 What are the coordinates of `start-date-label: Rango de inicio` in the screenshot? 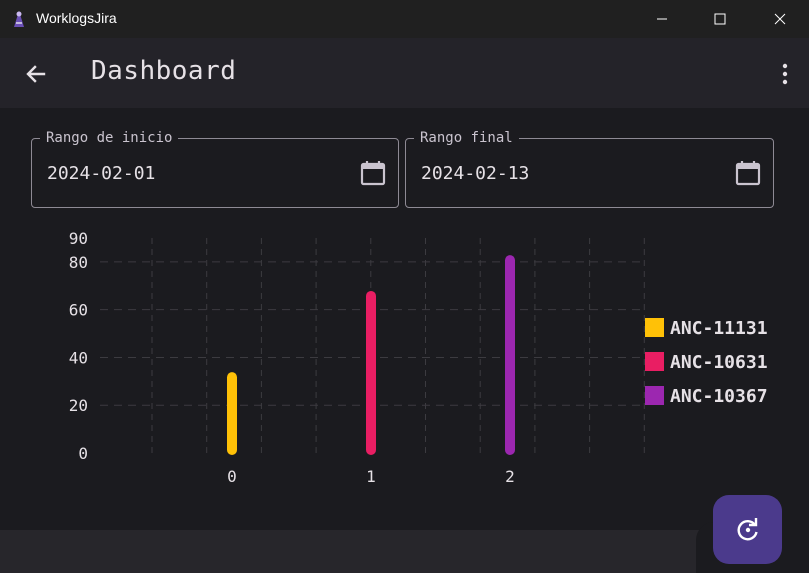 It's located at (109, 138).